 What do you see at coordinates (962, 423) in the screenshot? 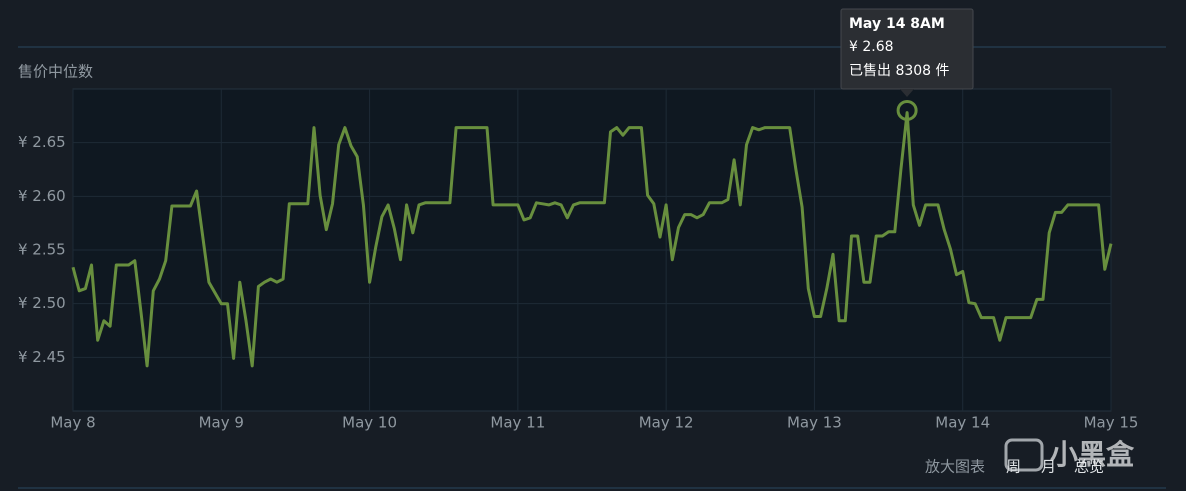
I see `x-tick-label: May 14` at bounding box center [962, 423].